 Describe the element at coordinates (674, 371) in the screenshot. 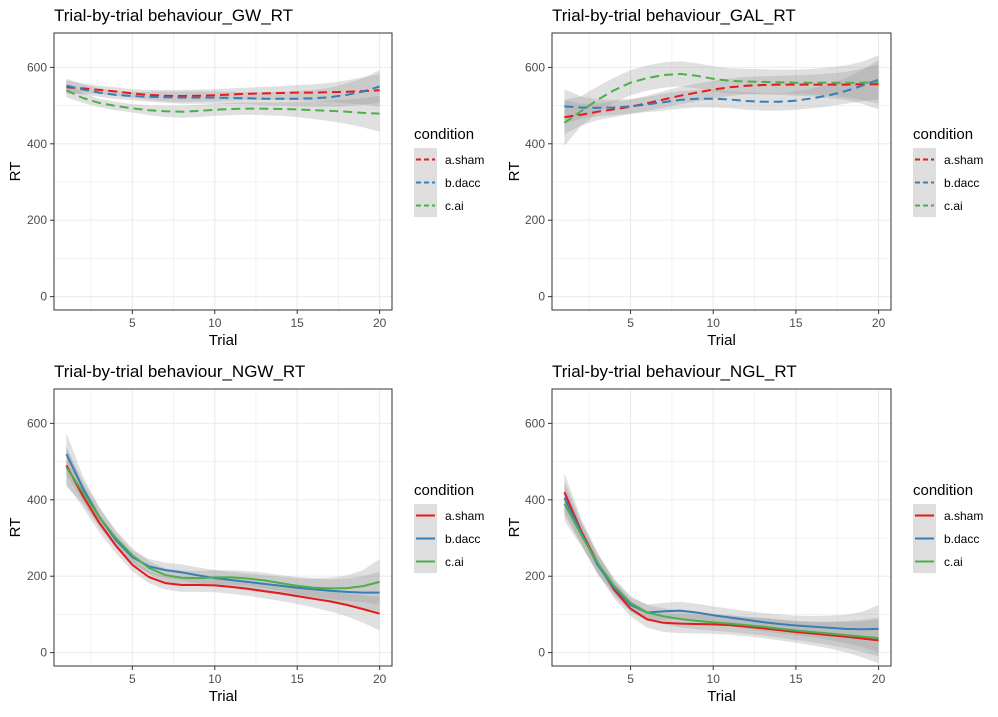

I see `chart-title: Trial-by-trial behaviour_NGL_RT` at that location.